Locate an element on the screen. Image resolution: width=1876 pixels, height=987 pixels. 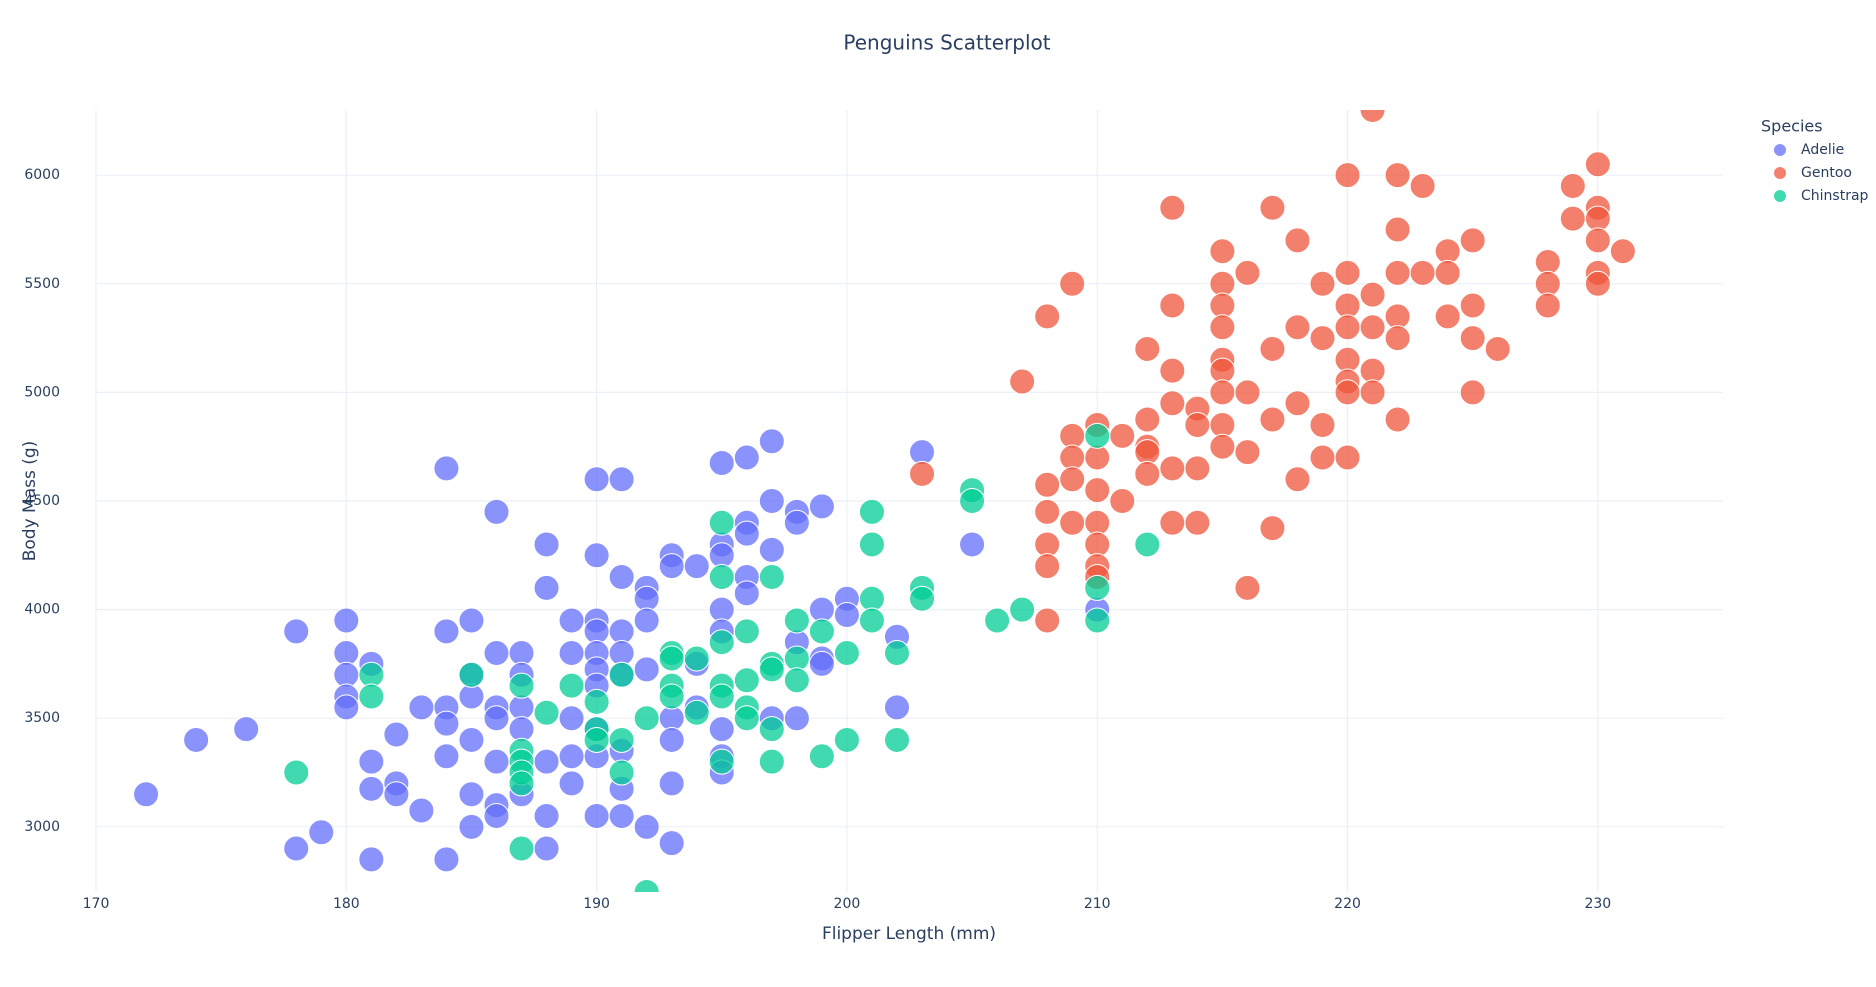
x-tick-label: 210 is located at coordinates (1097, 904).